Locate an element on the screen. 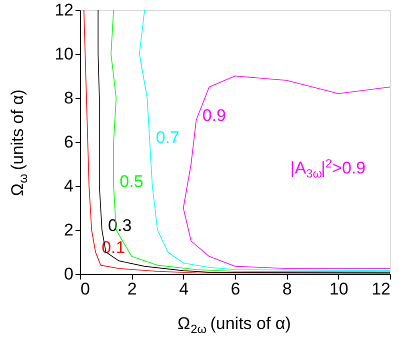  x-tick-label: 6 is located at coordinates (235, 289).